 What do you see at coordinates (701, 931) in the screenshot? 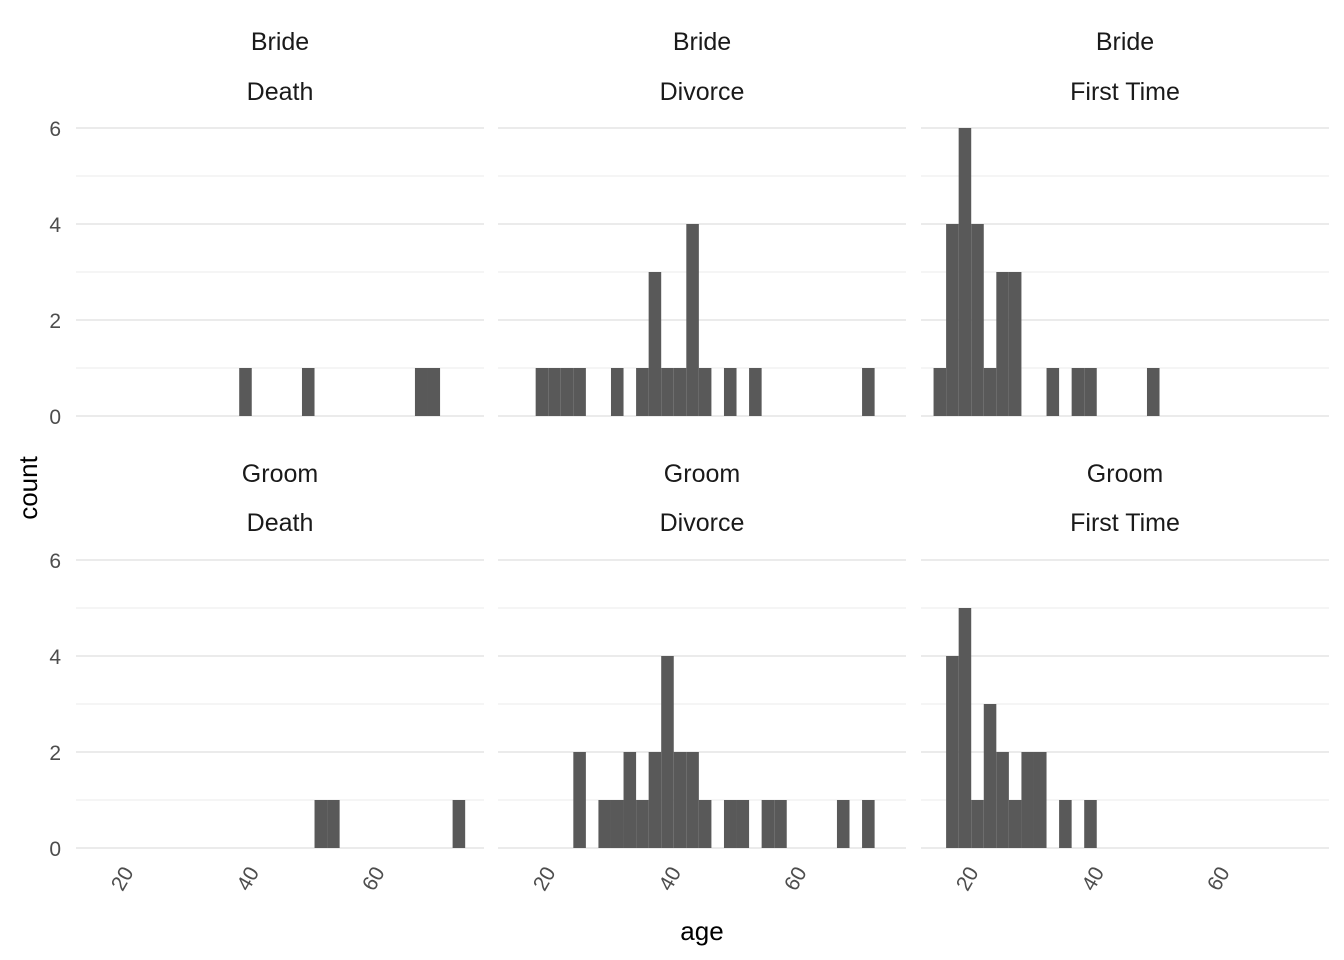
I see `x-axis-title: age` at bounding box center [701, 931].